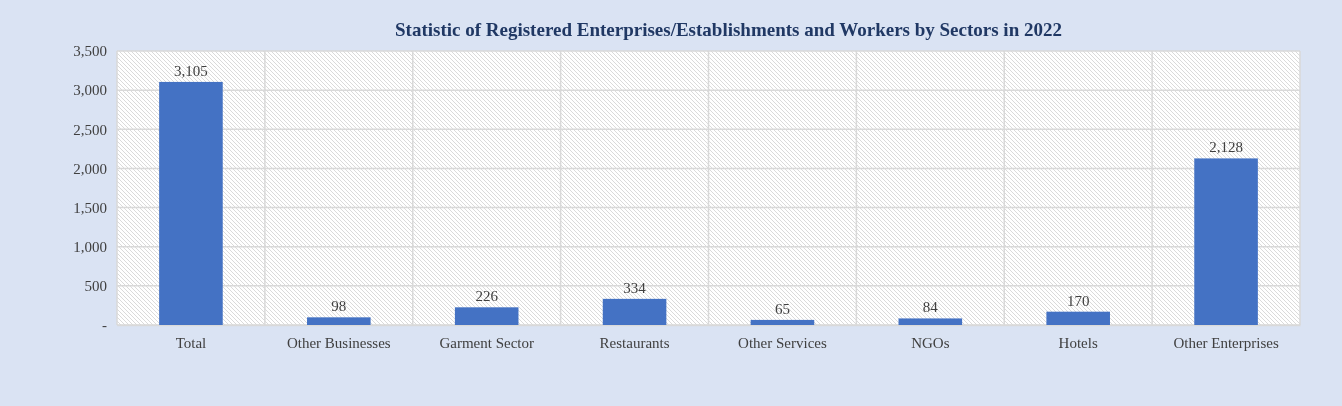 The width and height of the screenshot is (1342, 406). What do you see at coordinates (486, 342) in the screenshot?
I see `x-tick-label: Garment Sector` at bounding box center [486, 342].